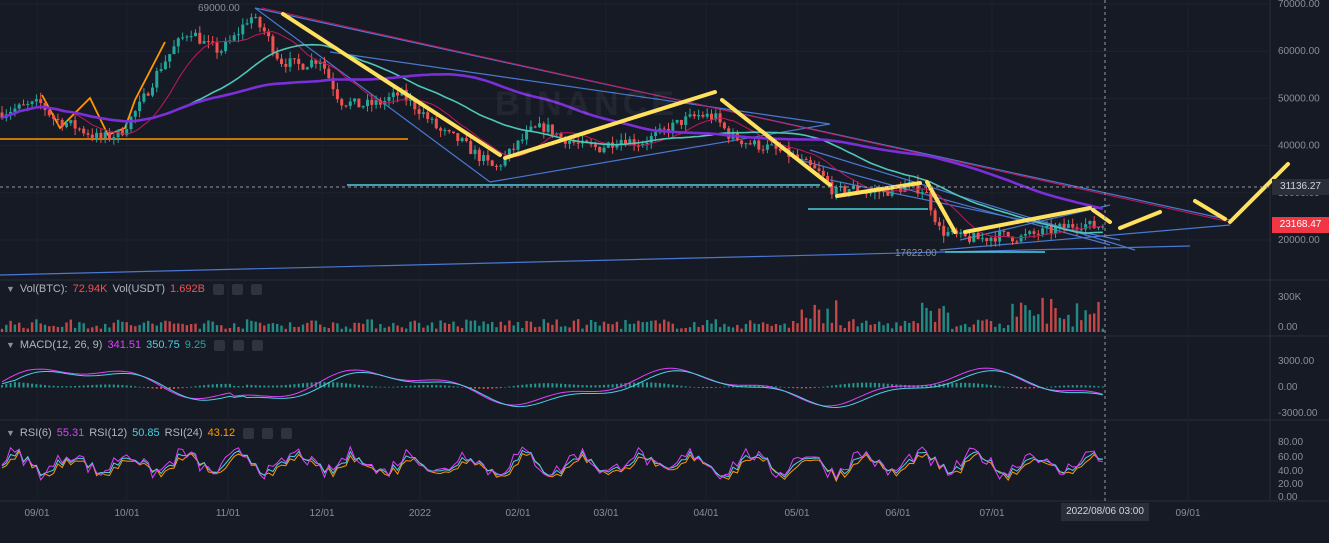  I want to click on drawing-stroke, so click(610, 125).